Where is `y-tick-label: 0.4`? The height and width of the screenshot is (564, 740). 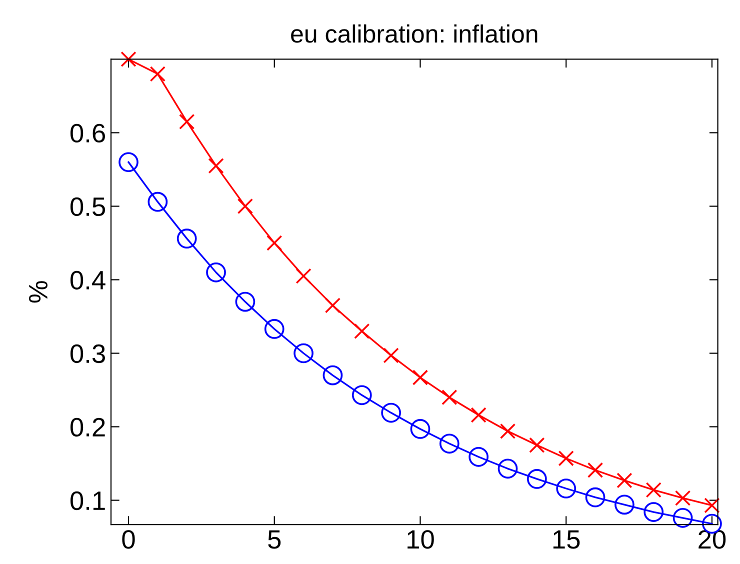 y-tick-label: 0.4 is located at coordinates (88, 280).